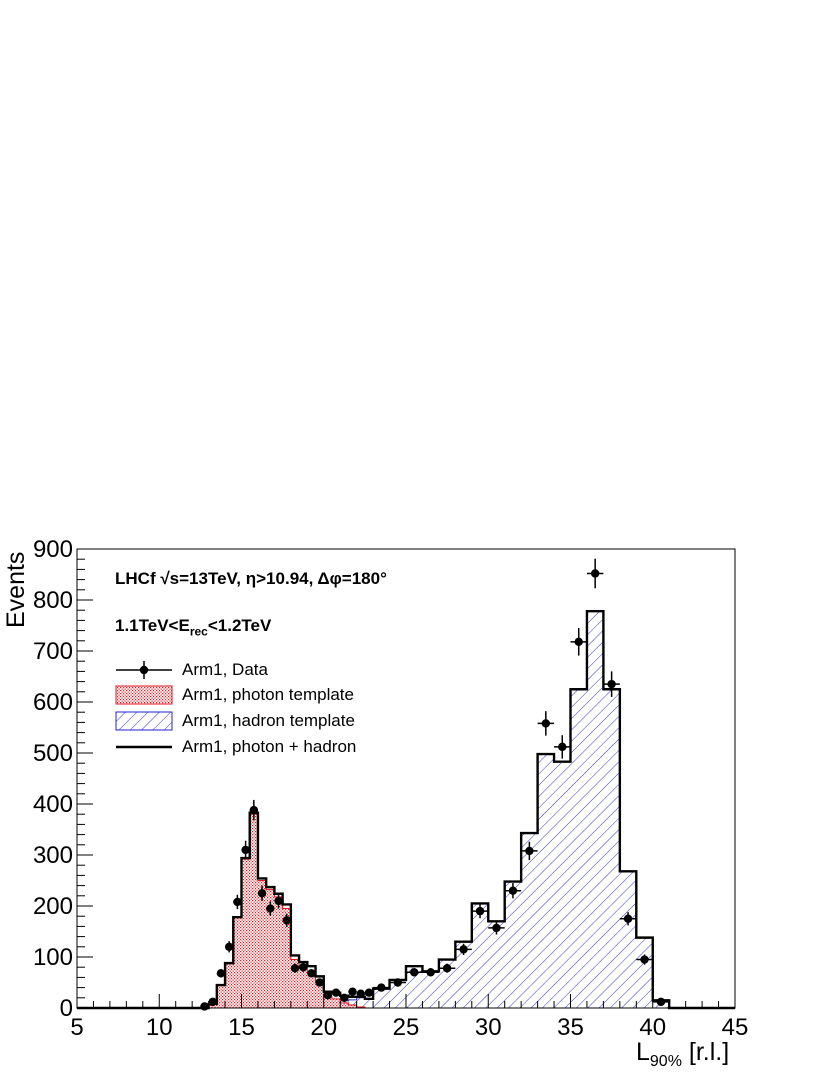 Image resolution: width=830 pixels, height=1075 pixels. What do you see at coordinates (144, 721) in the screenshot?
I see `legend-hadron-swatch` at bounding box center [144, 721].